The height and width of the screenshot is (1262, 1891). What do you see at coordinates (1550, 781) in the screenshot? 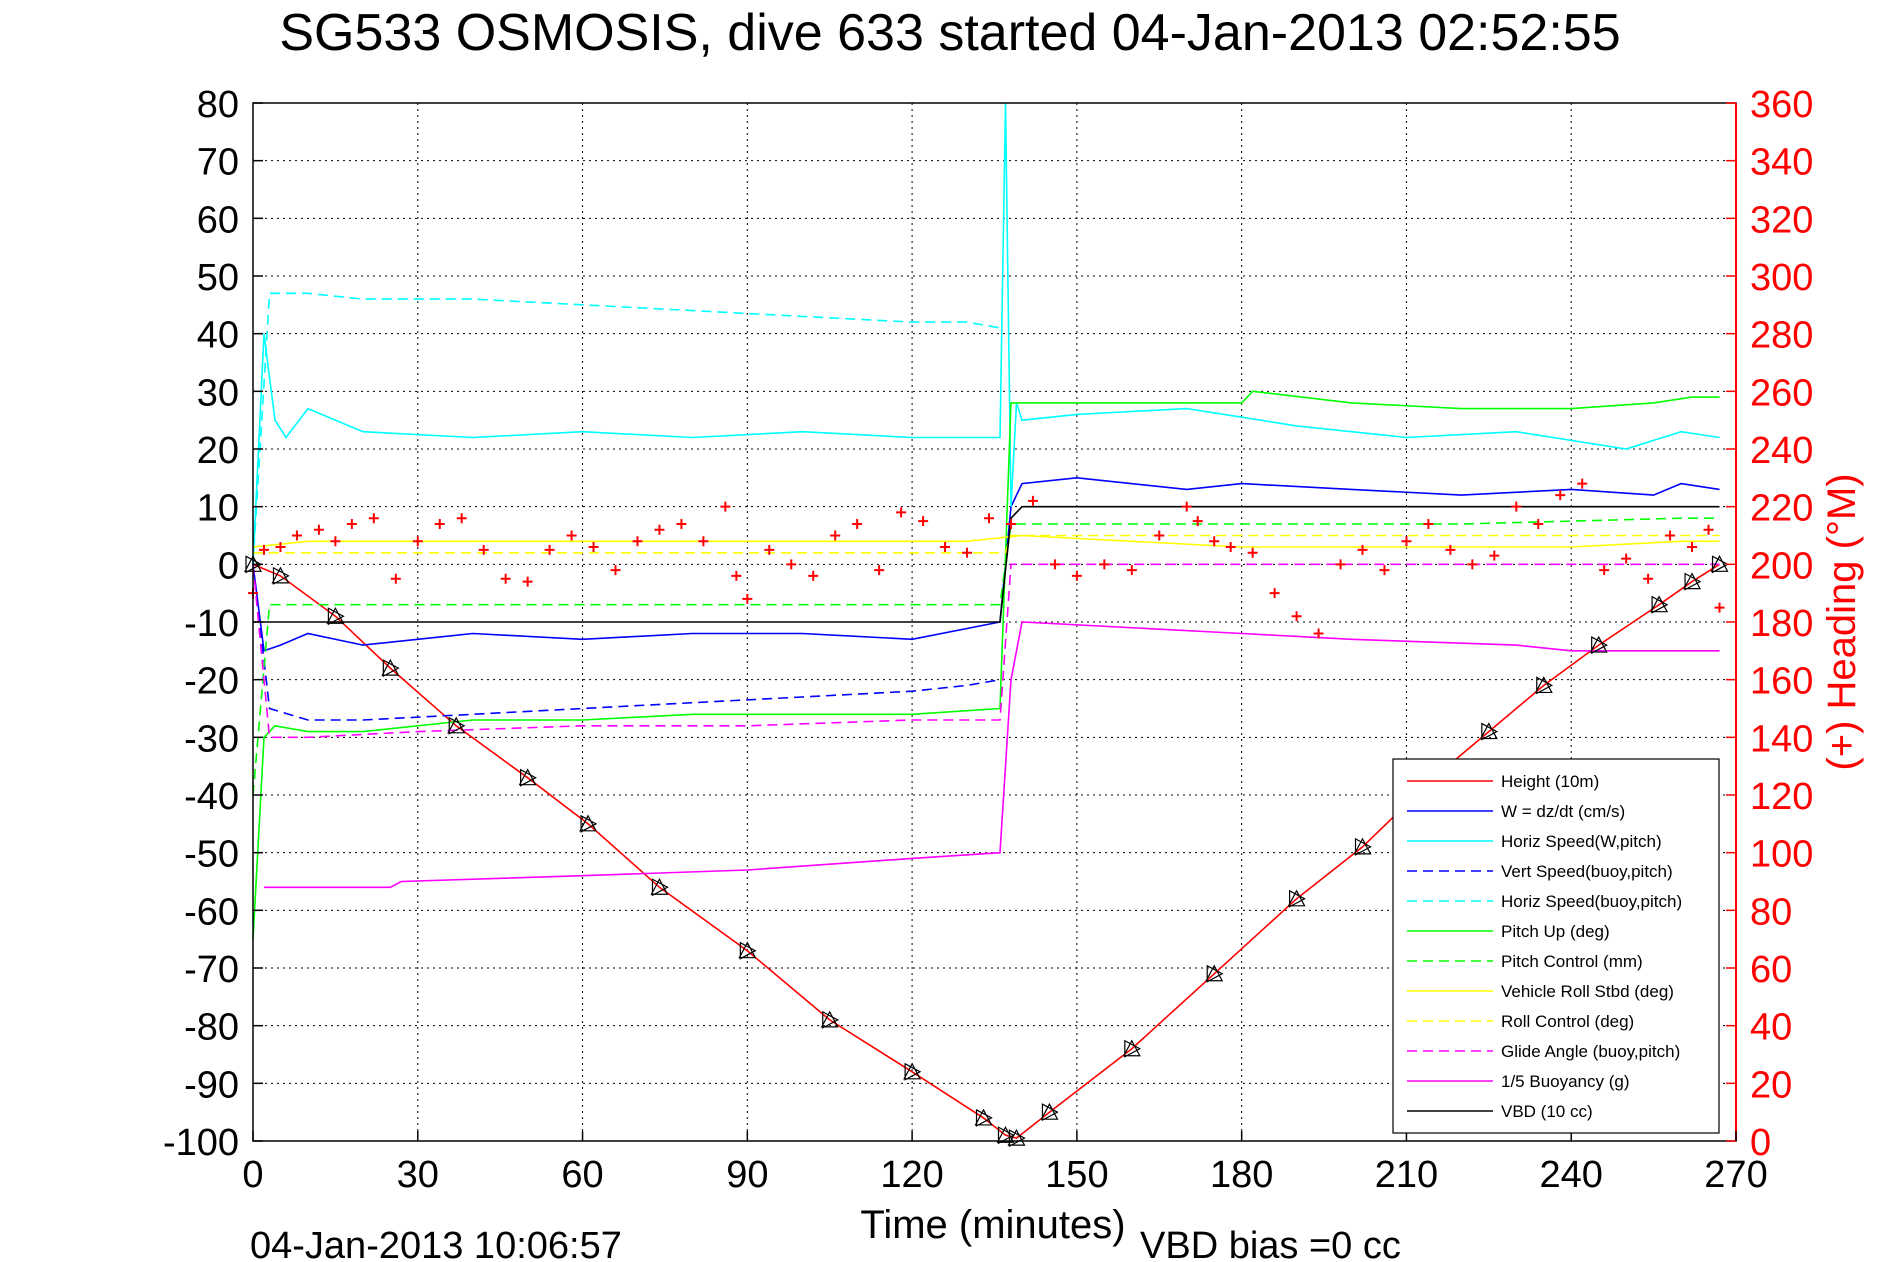
I see `legend-label: Height (10m)` at bounding box center [1550, 781].